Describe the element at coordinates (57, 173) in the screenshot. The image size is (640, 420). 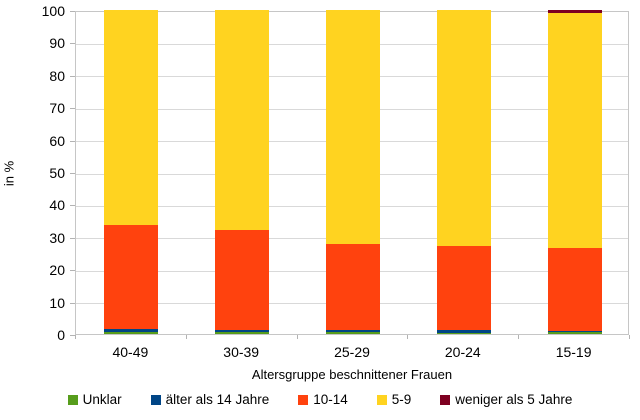
I see `y-tick-label: 50` at that location.